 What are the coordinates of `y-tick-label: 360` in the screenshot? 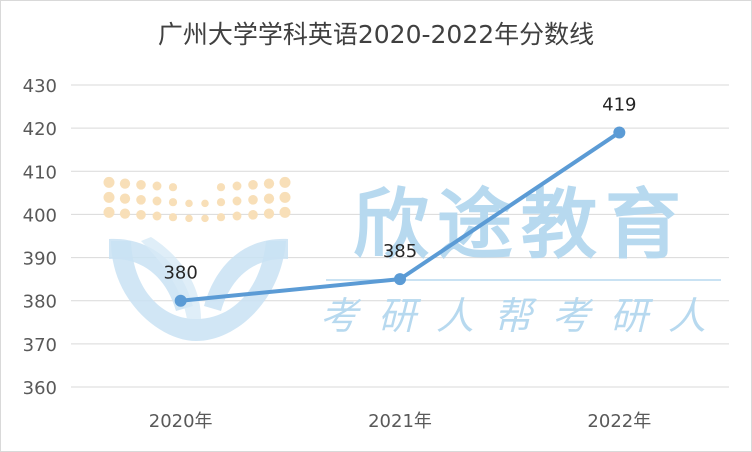 It's located at (40, 388).